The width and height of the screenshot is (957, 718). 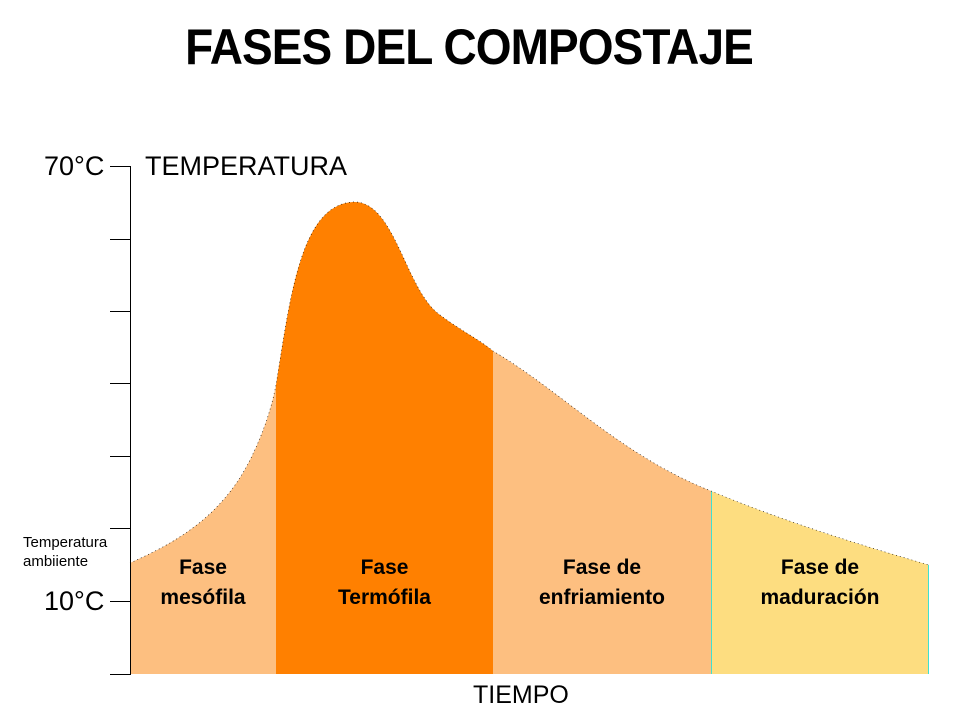 I want to click on x-axis-name: TIEMPO, so click(x=521, y=695).